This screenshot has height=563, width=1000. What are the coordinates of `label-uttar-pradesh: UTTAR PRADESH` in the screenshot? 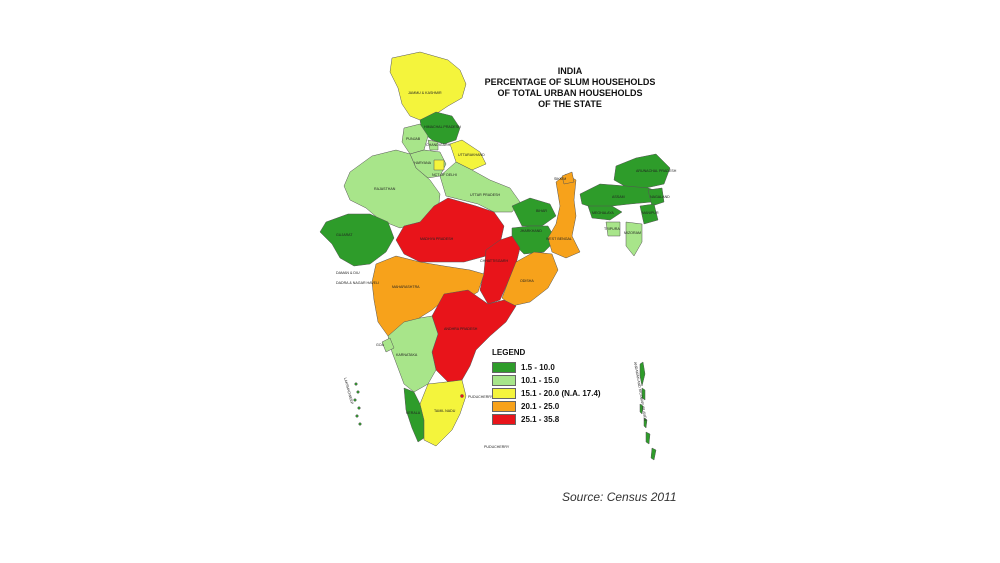 It's located at (485, 195).